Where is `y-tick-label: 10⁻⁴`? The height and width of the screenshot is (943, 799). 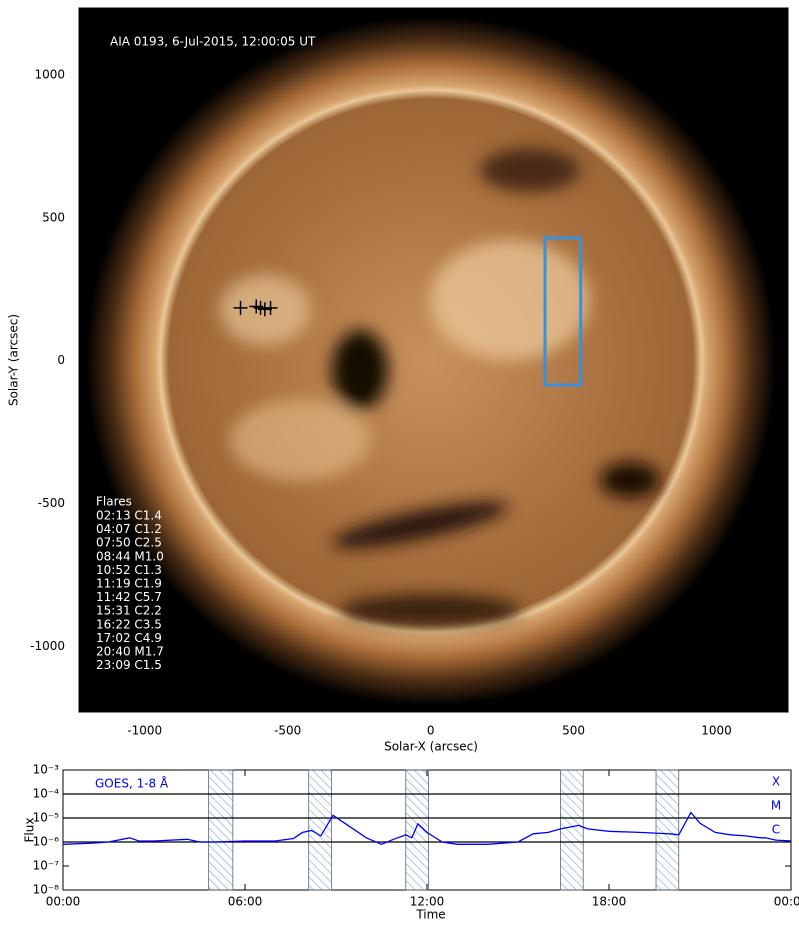
y-tick-label: 10⁻⁴ is located at coordinates (46, 794).